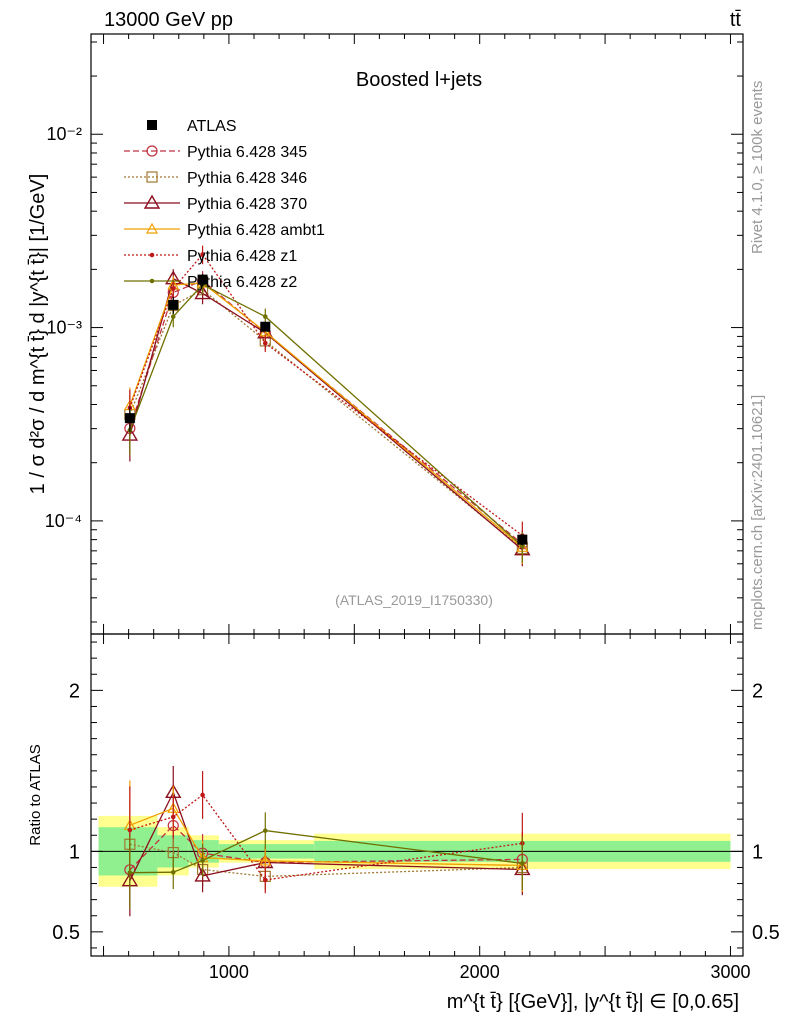 The width and height of the screenshot is (786, 1024). Describe the element at coordinates (168, 20) in the screenshot. I see `energy-label: 13000 GeV pp` at that location.